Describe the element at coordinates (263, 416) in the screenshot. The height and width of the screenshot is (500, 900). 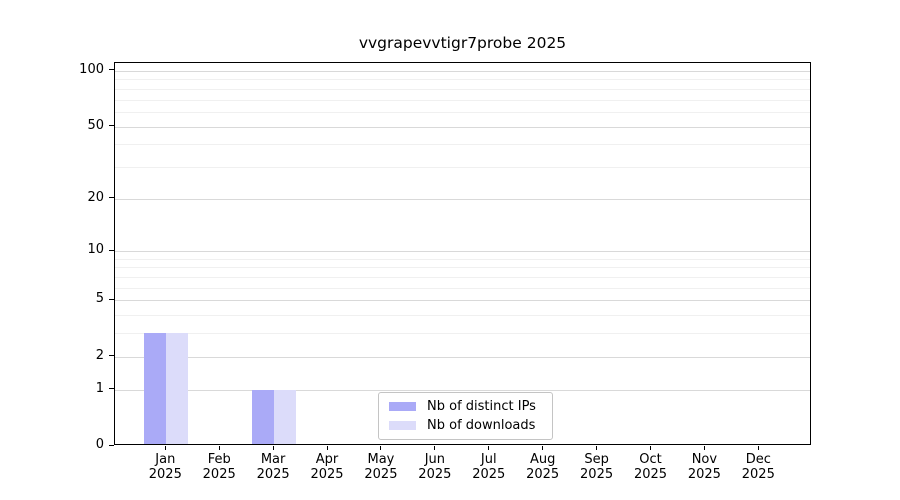
I see `bar-nb-of-distinct-ips-mar` at that location.